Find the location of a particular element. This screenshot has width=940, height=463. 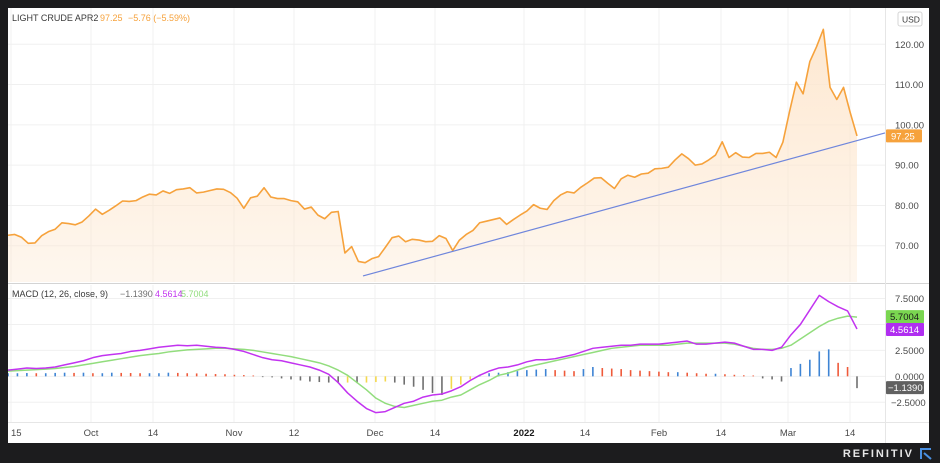

last-price-legend: 97.25 is located at coordinates (111, 18).